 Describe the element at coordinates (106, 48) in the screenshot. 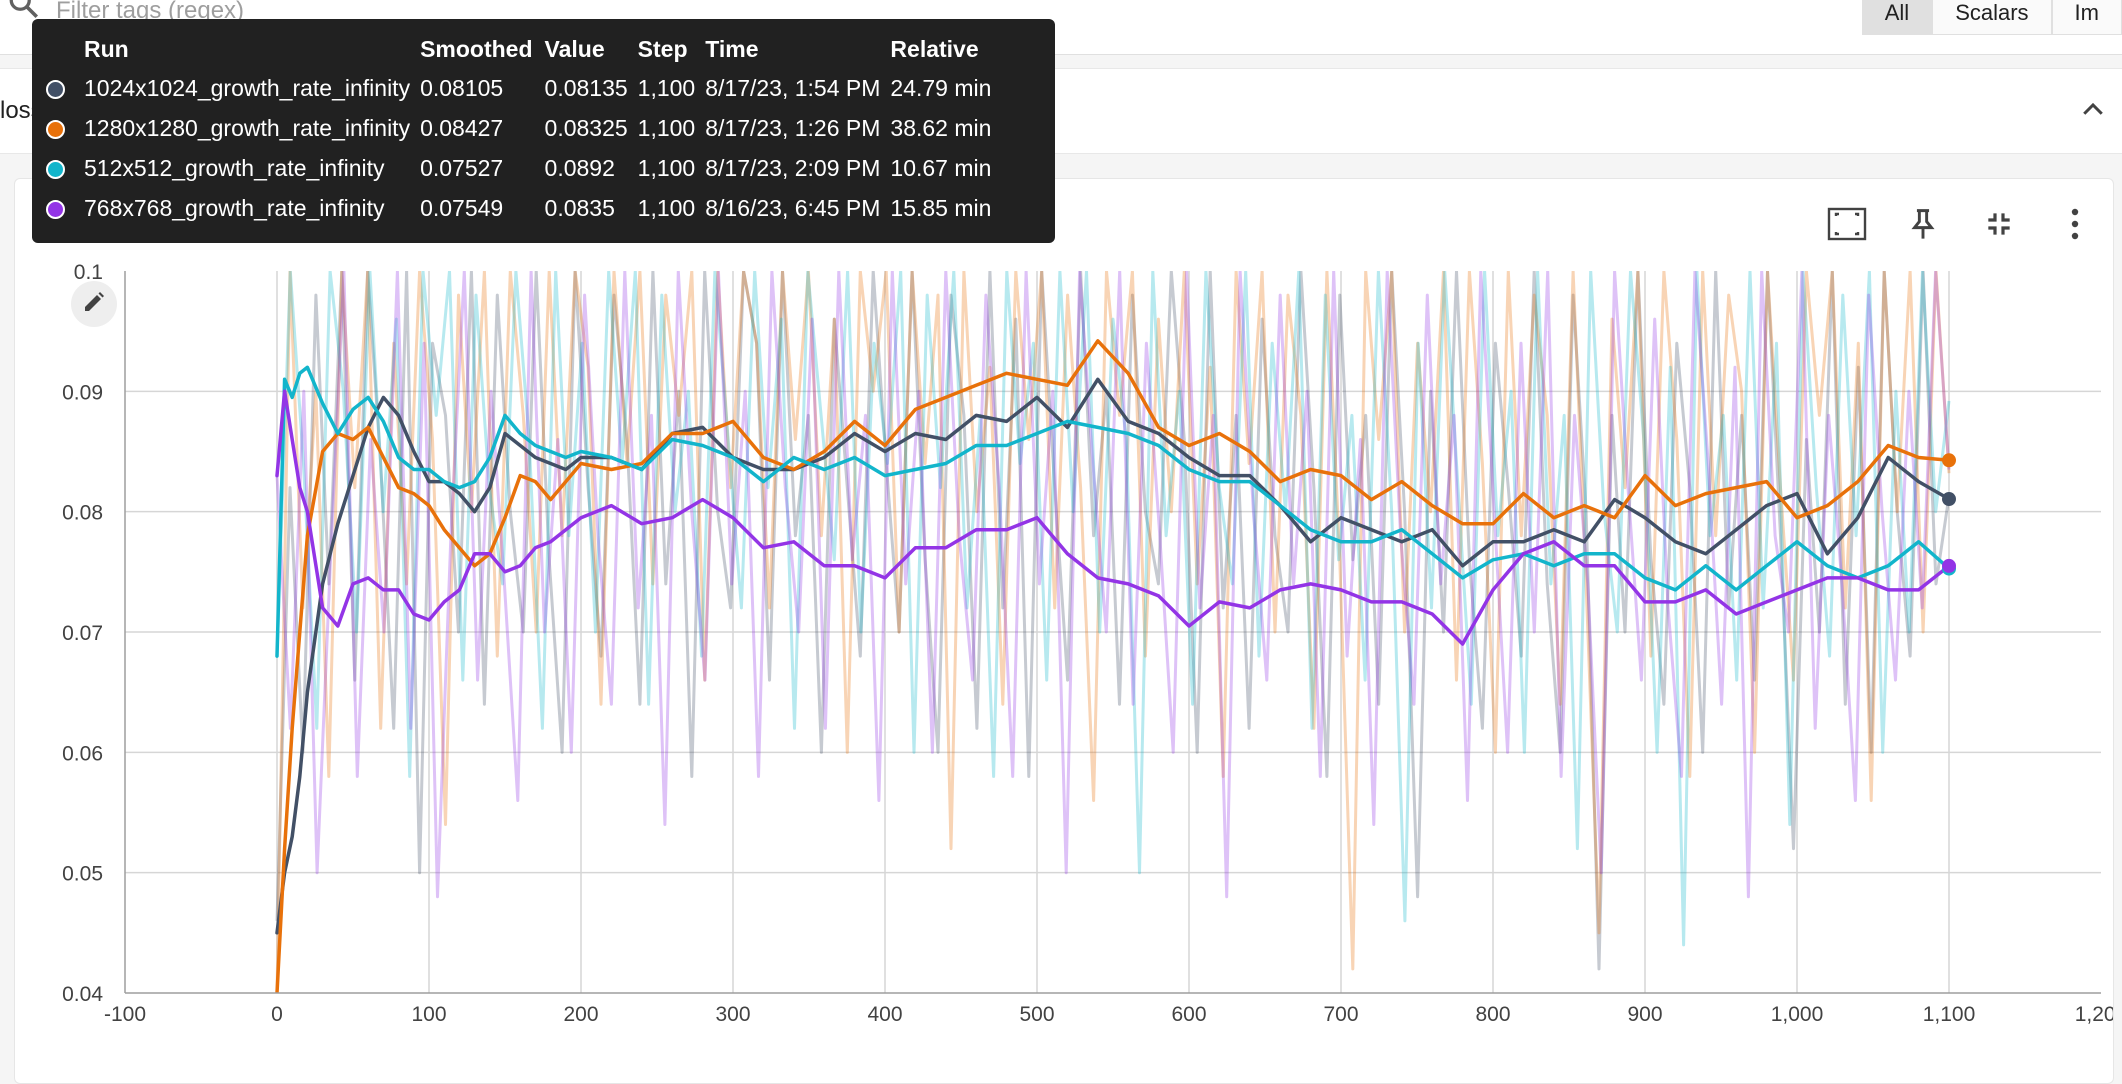

I see `tooltip-header-run: Run` at that location.